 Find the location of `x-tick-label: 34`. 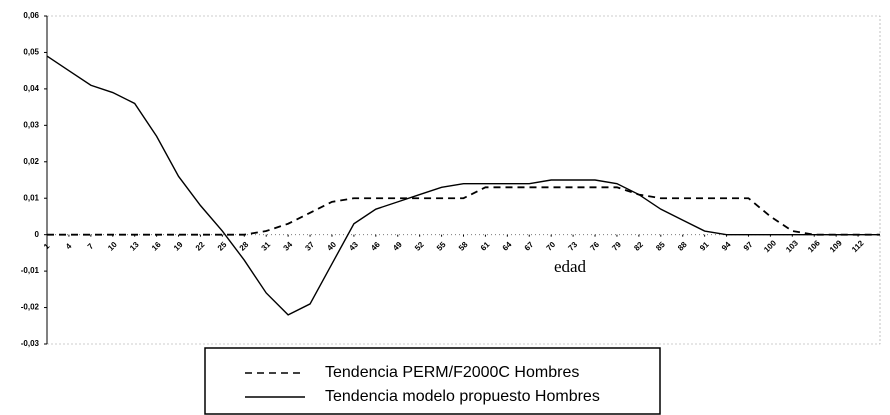

x-tick-label: 34 is located at coordinates (288, 246).